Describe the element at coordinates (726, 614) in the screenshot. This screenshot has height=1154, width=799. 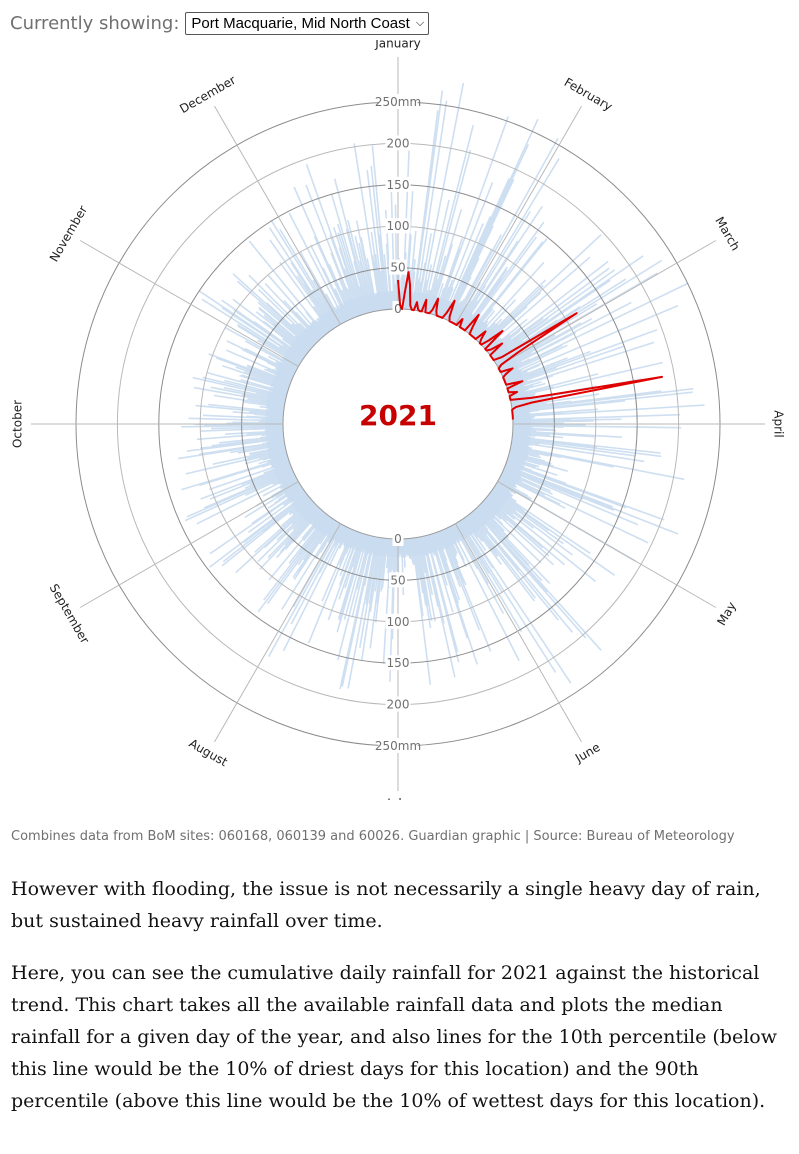
I see `month-label: May` at that location.